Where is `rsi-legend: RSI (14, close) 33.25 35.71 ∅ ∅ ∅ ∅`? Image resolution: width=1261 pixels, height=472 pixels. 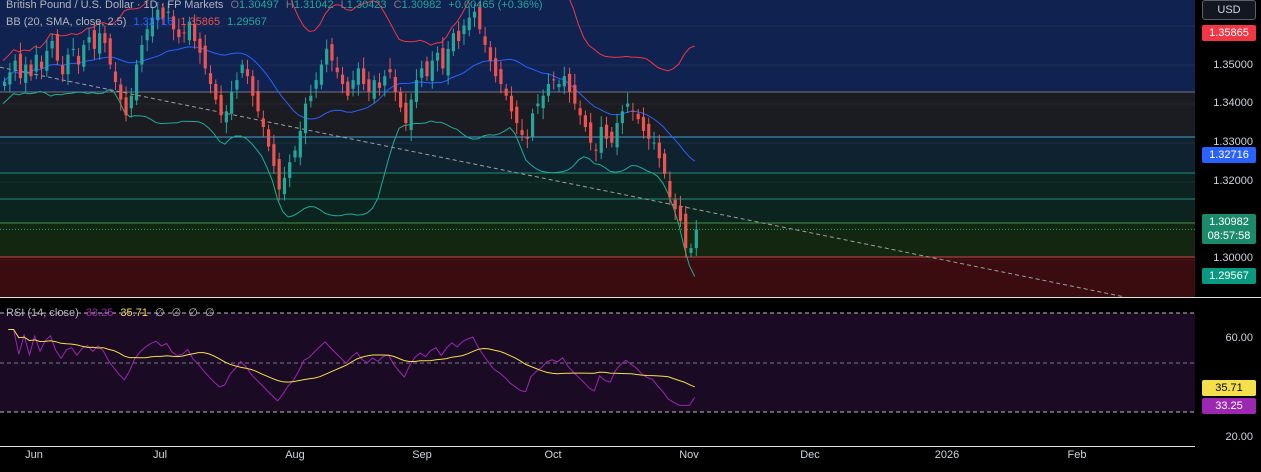 rsi-legend: RSI (14, close) 33.25 35.71 ∅ ∅ ∅ ∅ is located at coordinates (112, 312).